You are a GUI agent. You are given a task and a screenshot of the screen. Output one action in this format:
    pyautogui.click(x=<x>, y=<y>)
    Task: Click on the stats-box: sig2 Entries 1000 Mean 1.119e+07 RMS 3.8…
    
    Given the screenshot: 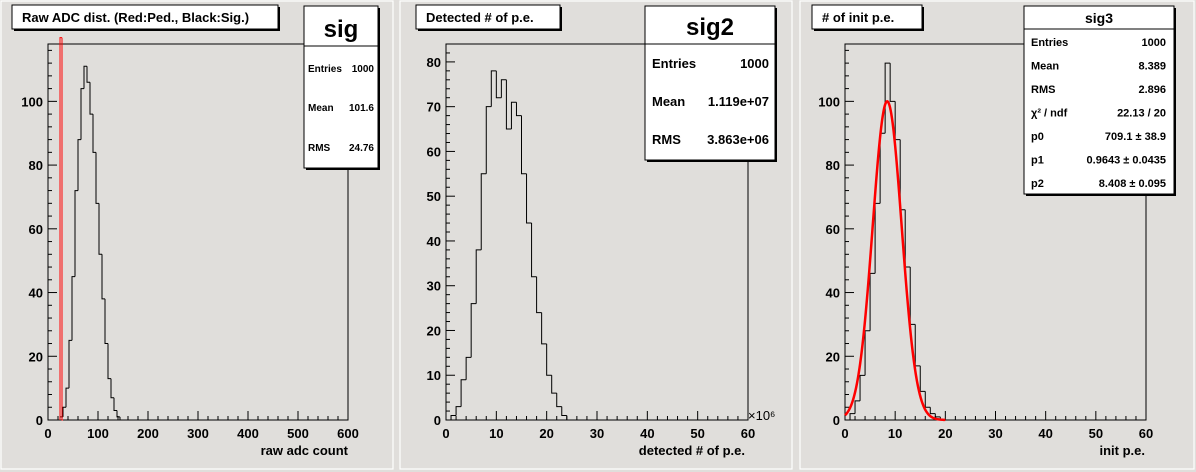 What is the action you would take?
    pyautogui.click(x=710, y=83)
    